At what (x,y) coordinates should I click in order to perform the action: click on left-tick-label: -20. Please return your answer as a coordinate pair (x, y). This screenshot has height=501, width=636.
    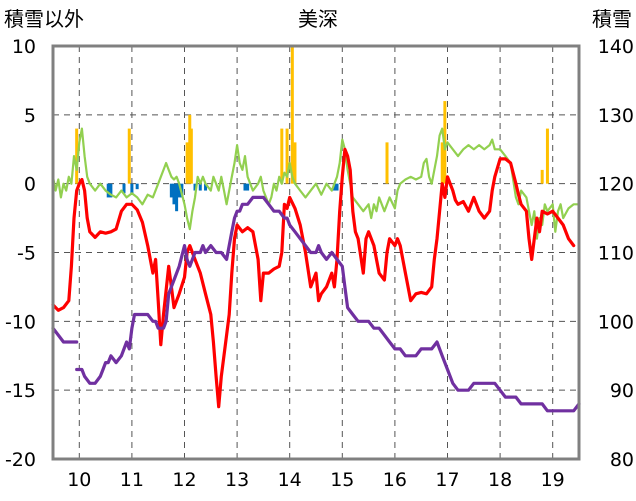
    Looking at the image, I should click on (20, 460).